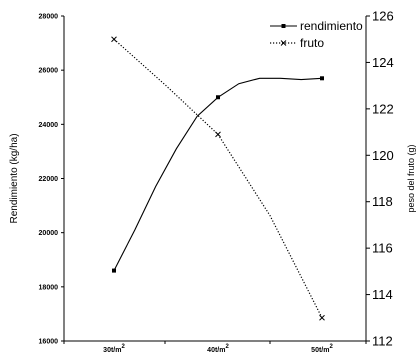 The width and height of the screenshot is (418, 356). Describe the element at coordinates (49, 287) in the screenshot. I see `left-tick-label: 18000` at that location.